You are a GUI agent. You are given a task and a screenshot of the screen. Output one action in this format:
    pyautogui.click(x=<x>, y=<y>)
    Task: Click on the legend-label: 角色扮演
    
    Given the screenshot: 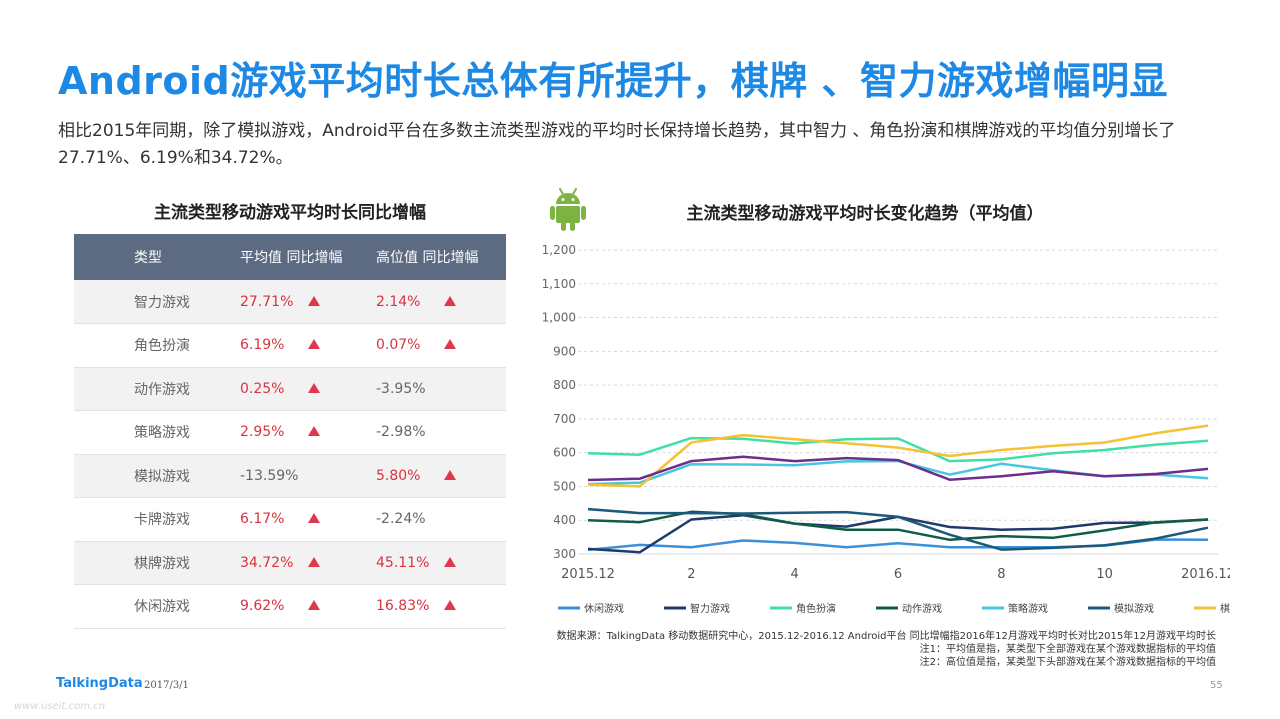 What is the action you would take?
    pyautogui.click(x=816, y=608)
    